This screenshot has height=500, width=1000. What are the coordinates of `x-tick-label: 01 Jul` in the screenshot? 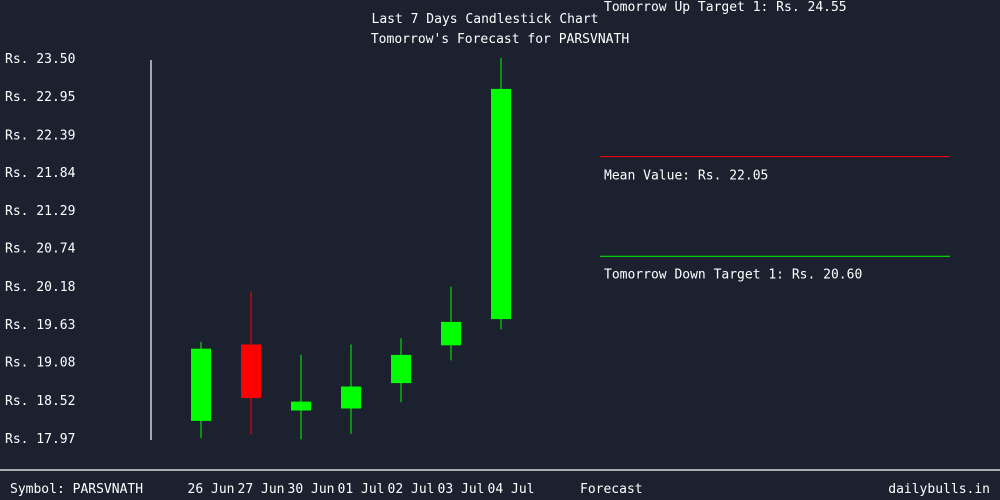 It's located at (361, 489).